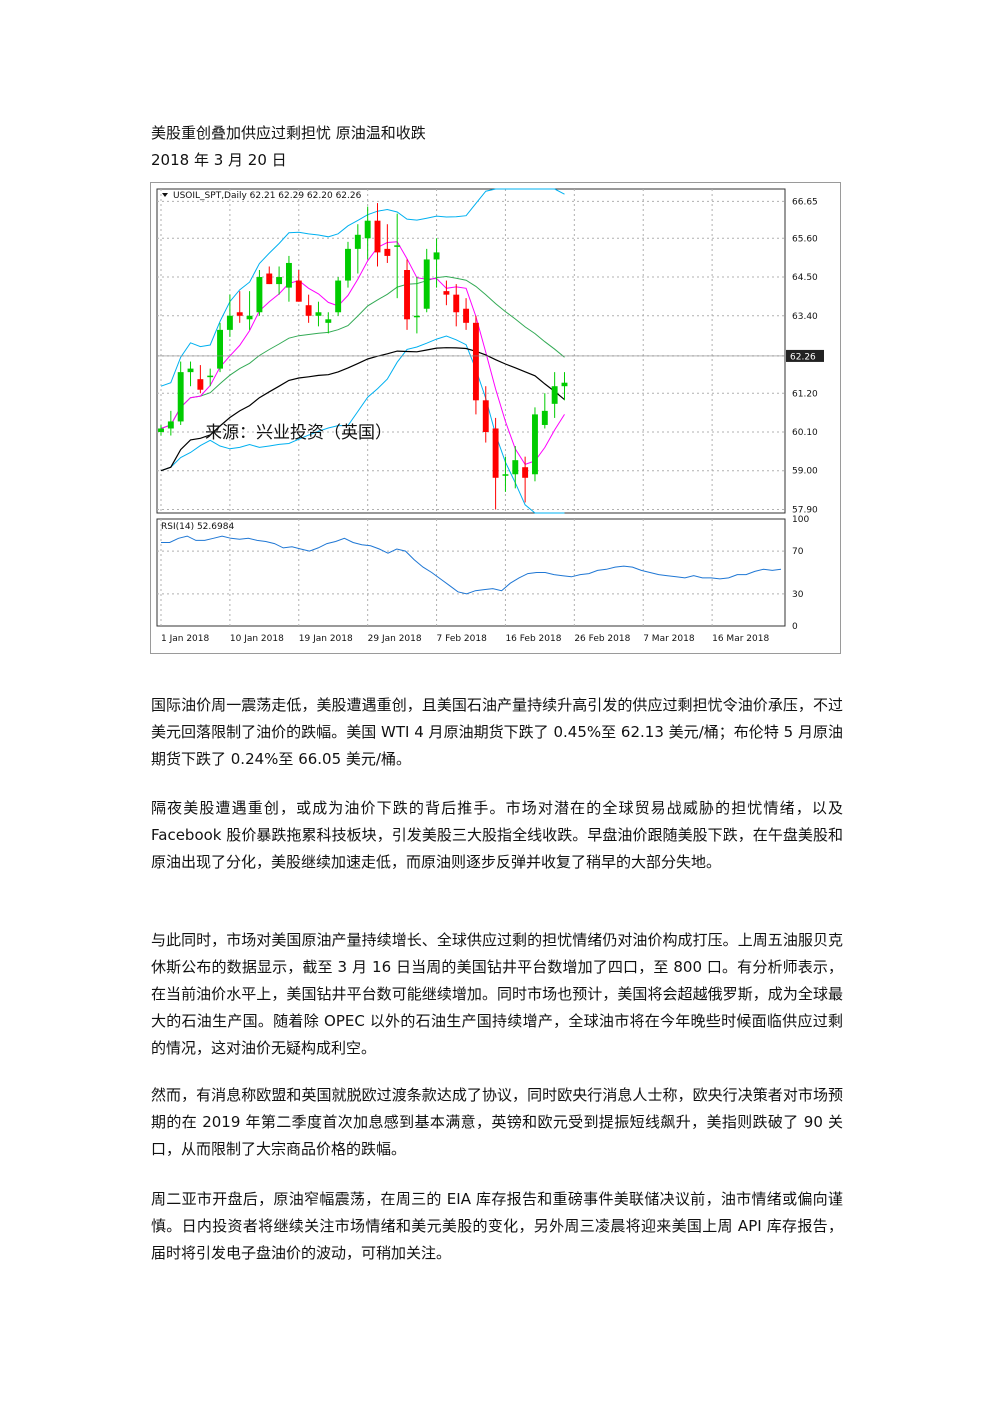  What do you see at coordinates (740, 639) in the screenshot?
I see `date-tick-label: 16 Mar 2018` at bounding box center [740, 639].